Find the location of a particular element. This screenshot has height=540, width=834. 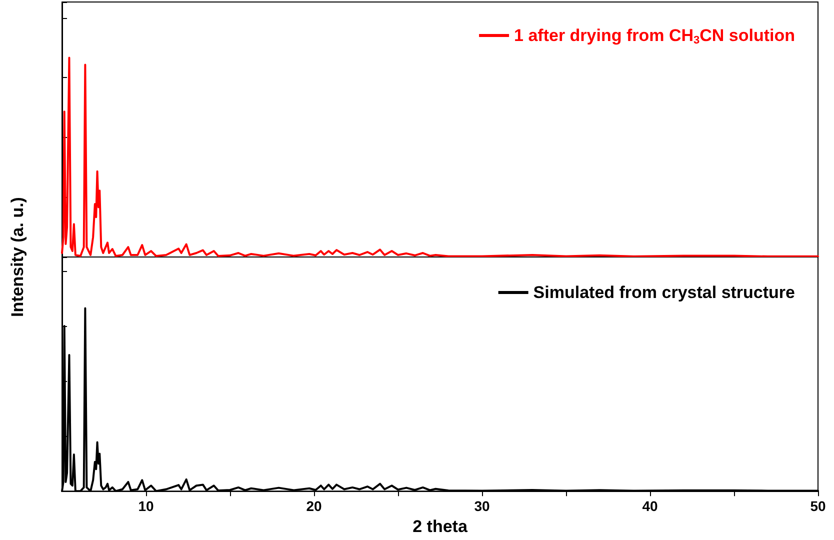

legend-label: Simulated from crystal structure is located at coordinates (664, 292).